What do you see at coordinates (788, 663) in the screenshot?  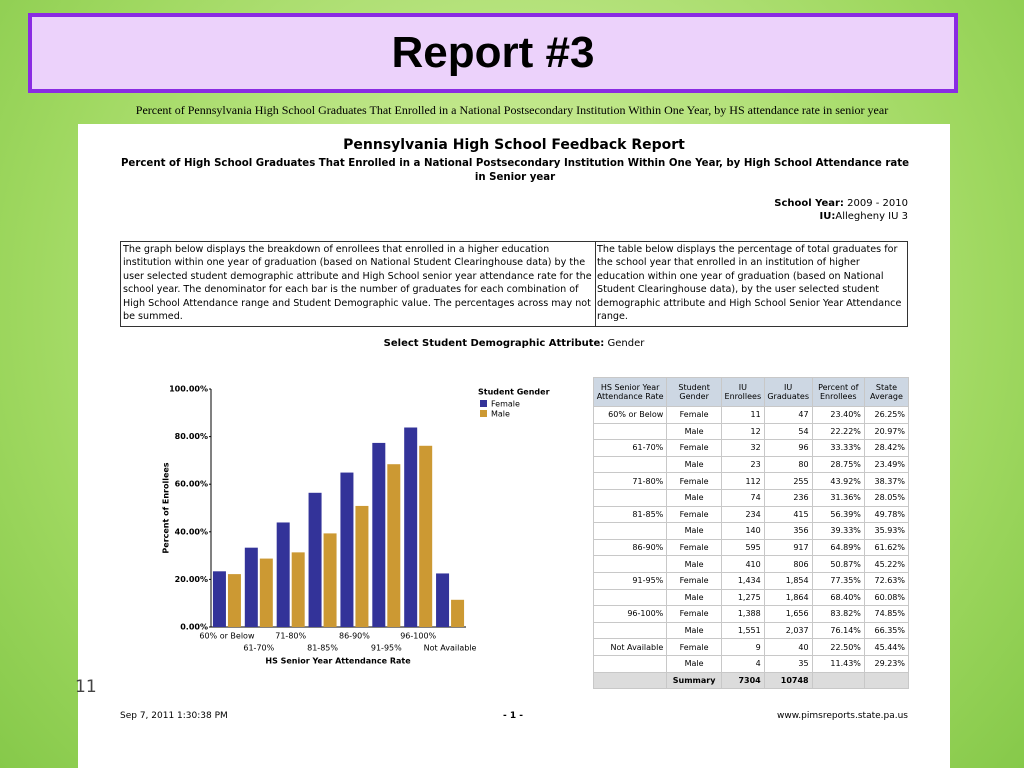 I see `cell: 35` at bounding box center [788, 663].